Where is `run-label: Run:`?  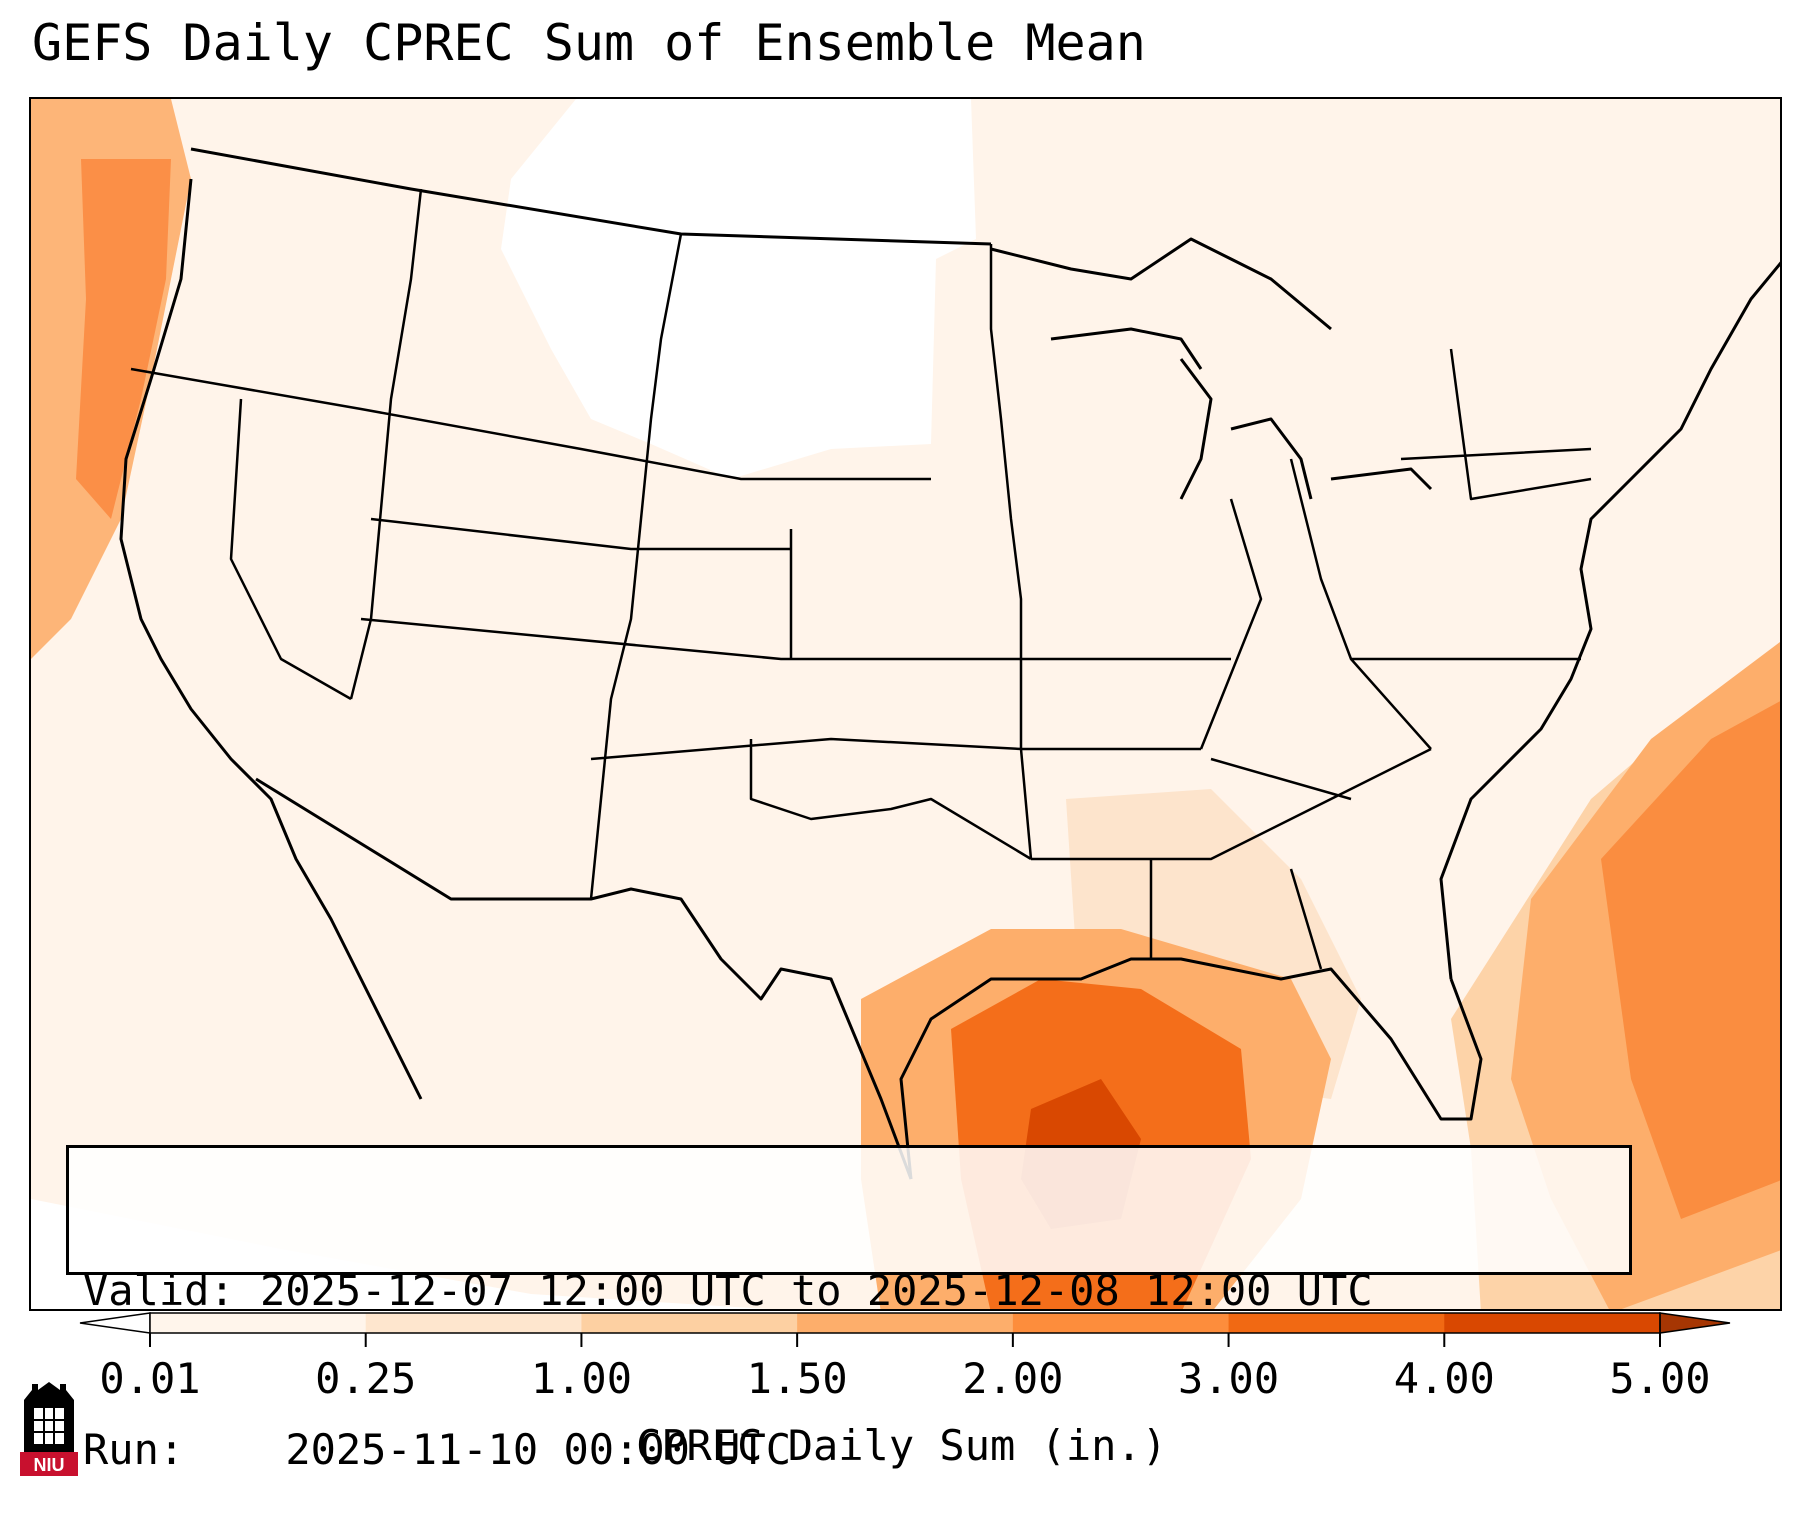
run-label: Run: is located at coordinates (134, 1449).